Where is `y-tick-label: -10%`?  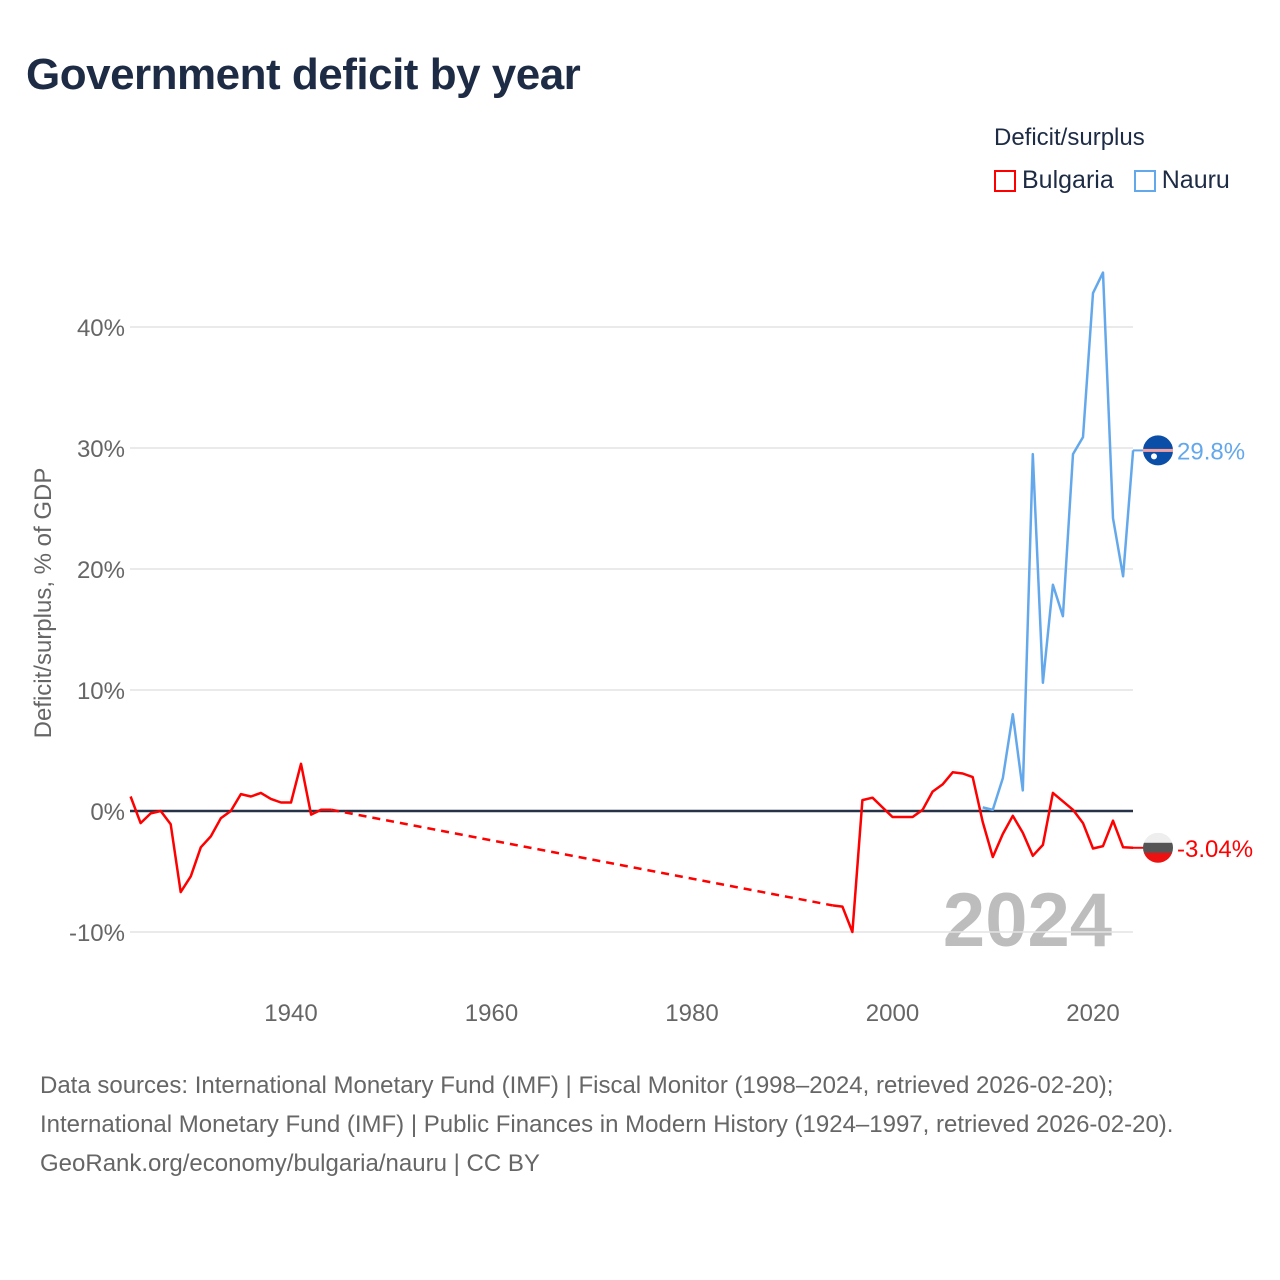
y-tick-label: -10% is located at coordinates (97, 933).